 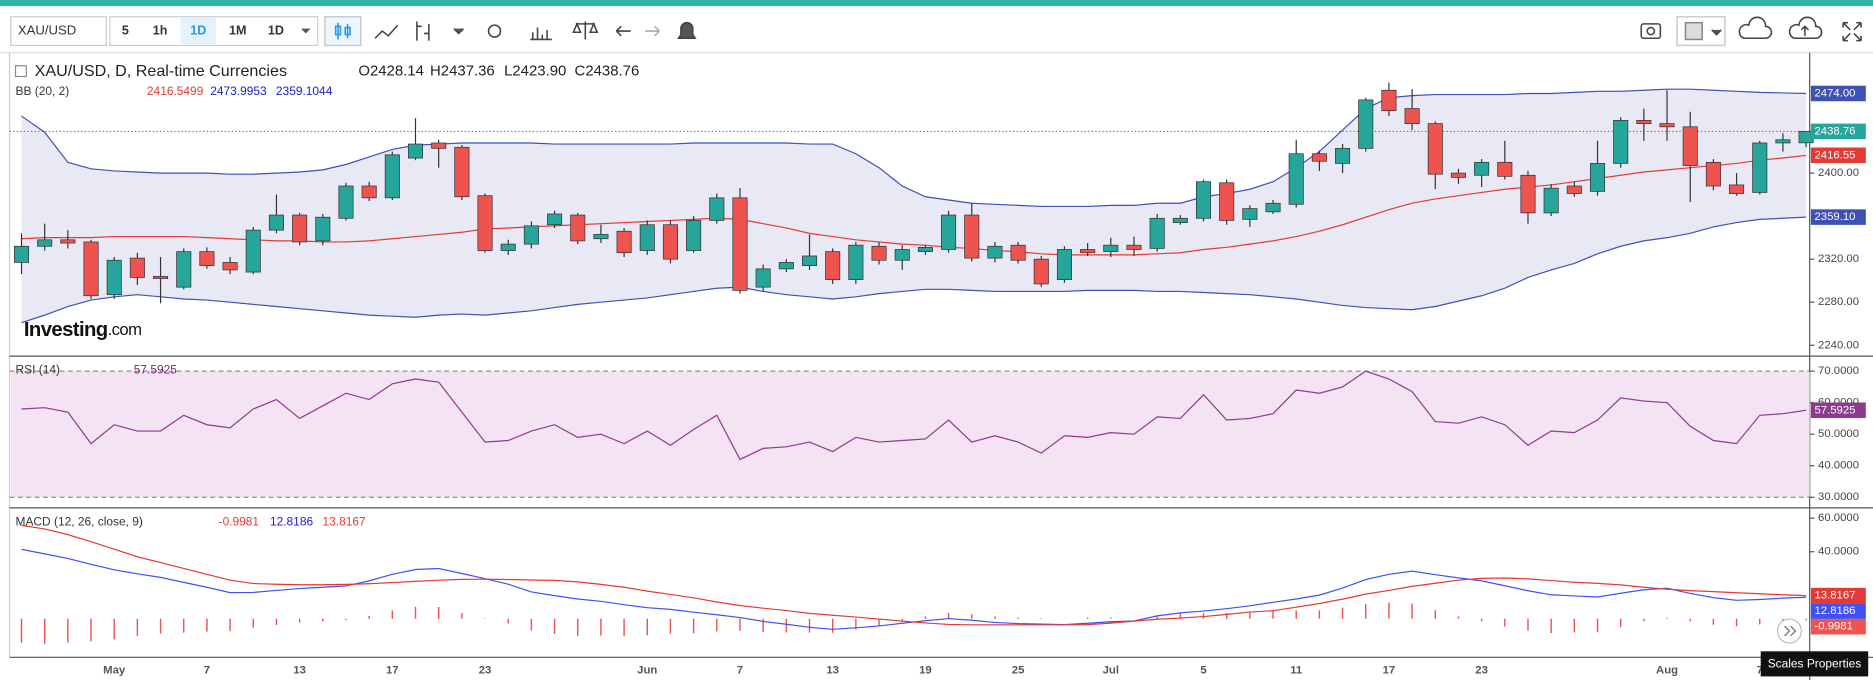 What do you see at coordinates (386, 31) in the screenshot?
I see `line-icon` at bounding box center [386, 31].